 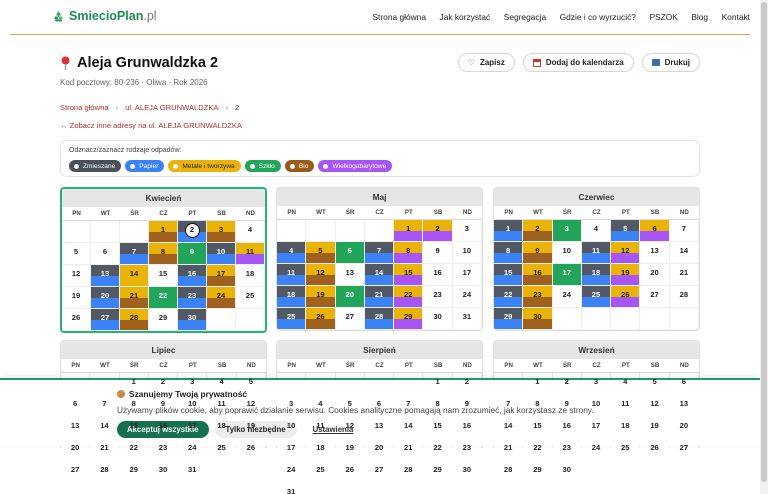 What do you see at coordinates (399, 17) in the screenshot?
I see `nav-home: Strona główna` at bounding box center [399, 17].